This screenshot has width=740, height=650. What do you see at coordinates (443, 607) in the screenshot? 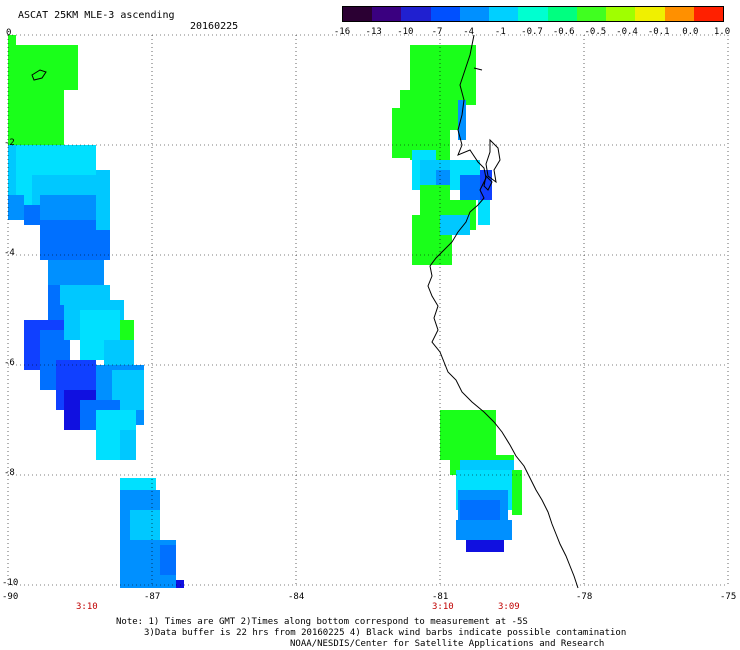
I see `pass-time-2: 3:10` at bounding box center [443, 607].